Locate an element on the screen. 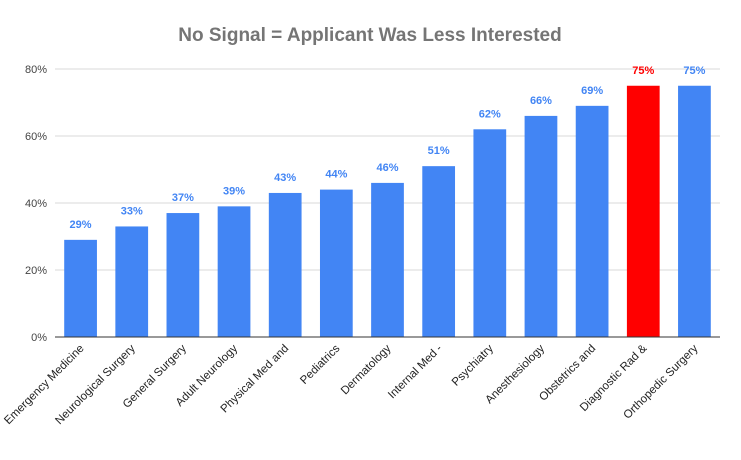  y-axis-ticks: 0% 20% 40% 60% 80% is located at coordinates (36, 204).